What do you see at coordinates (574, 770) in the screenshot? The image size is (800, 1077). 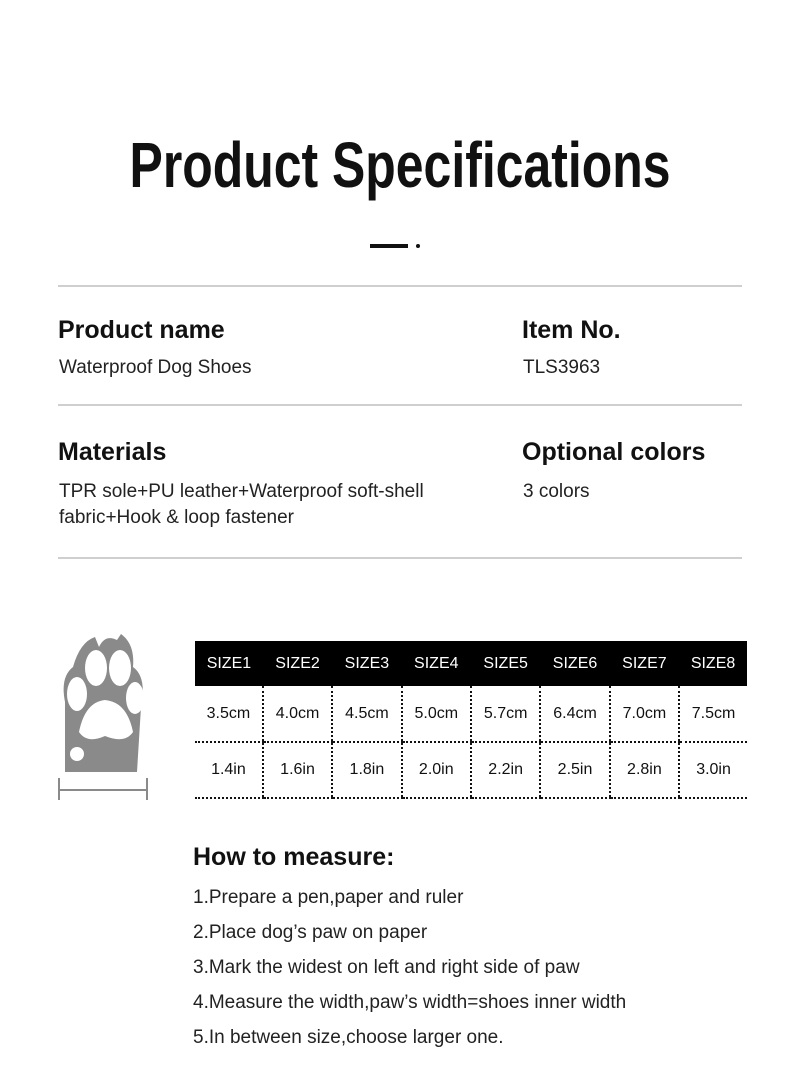 I see `cell: 2.5in` at bounding box center [574, 770].